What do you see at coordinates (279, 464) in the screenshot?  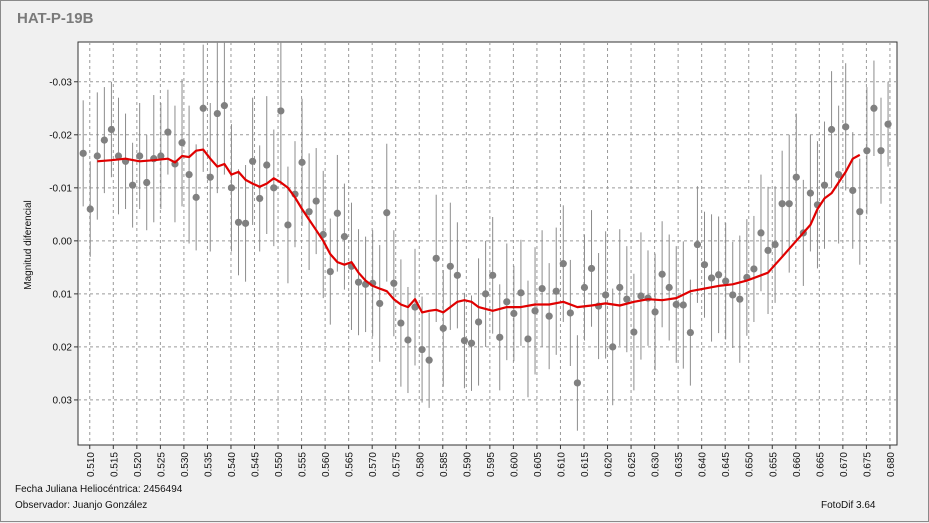 I see `x-tick-label: 0.550` at bounding box center [279, 464].